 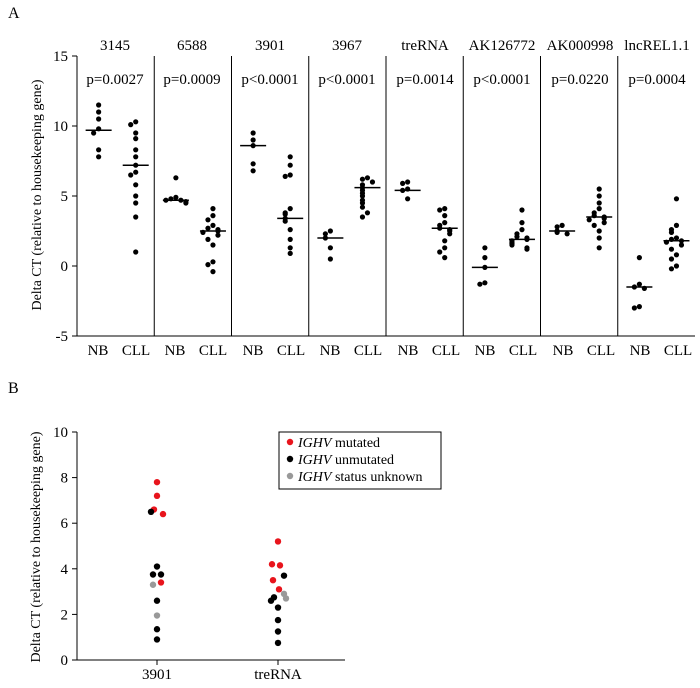 I want to click on group-label-3967-cll: CLL, so click(x=368, y=351).